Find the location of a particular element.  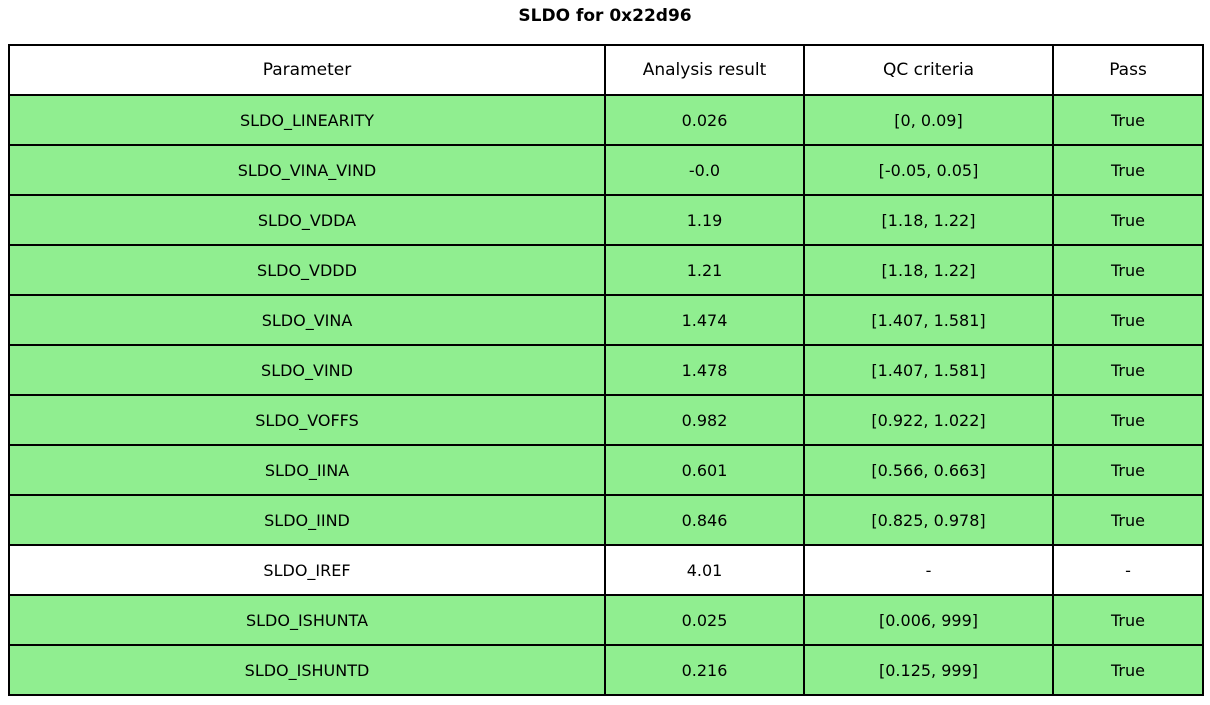

col-header-analysis-result: Analysis result is located at coordinates (704, 70).